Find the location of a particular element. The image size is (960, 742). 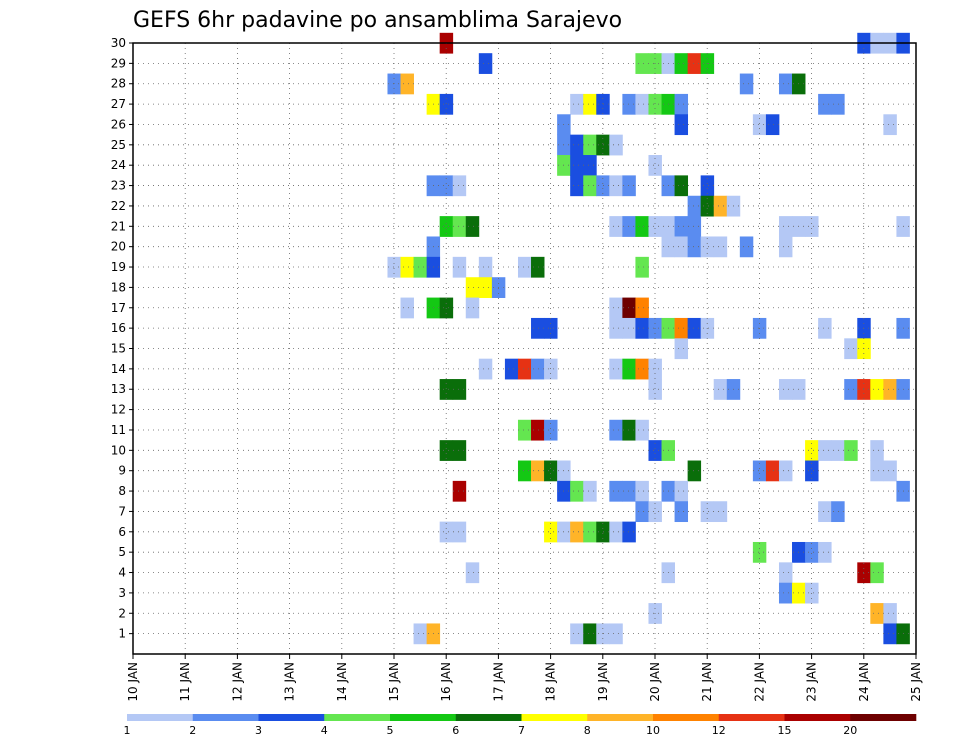

y-tick-label: 17 is located at coordinates (118, 308).